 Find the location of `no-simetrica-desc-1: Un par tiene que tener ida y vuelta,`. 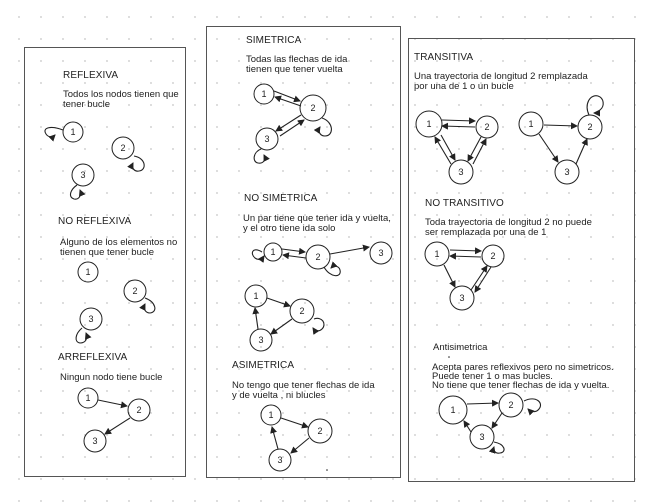

no-simetrica-desc-1: Un par tiene que tener ida y vuelta, is located at coordinates (317, 218).